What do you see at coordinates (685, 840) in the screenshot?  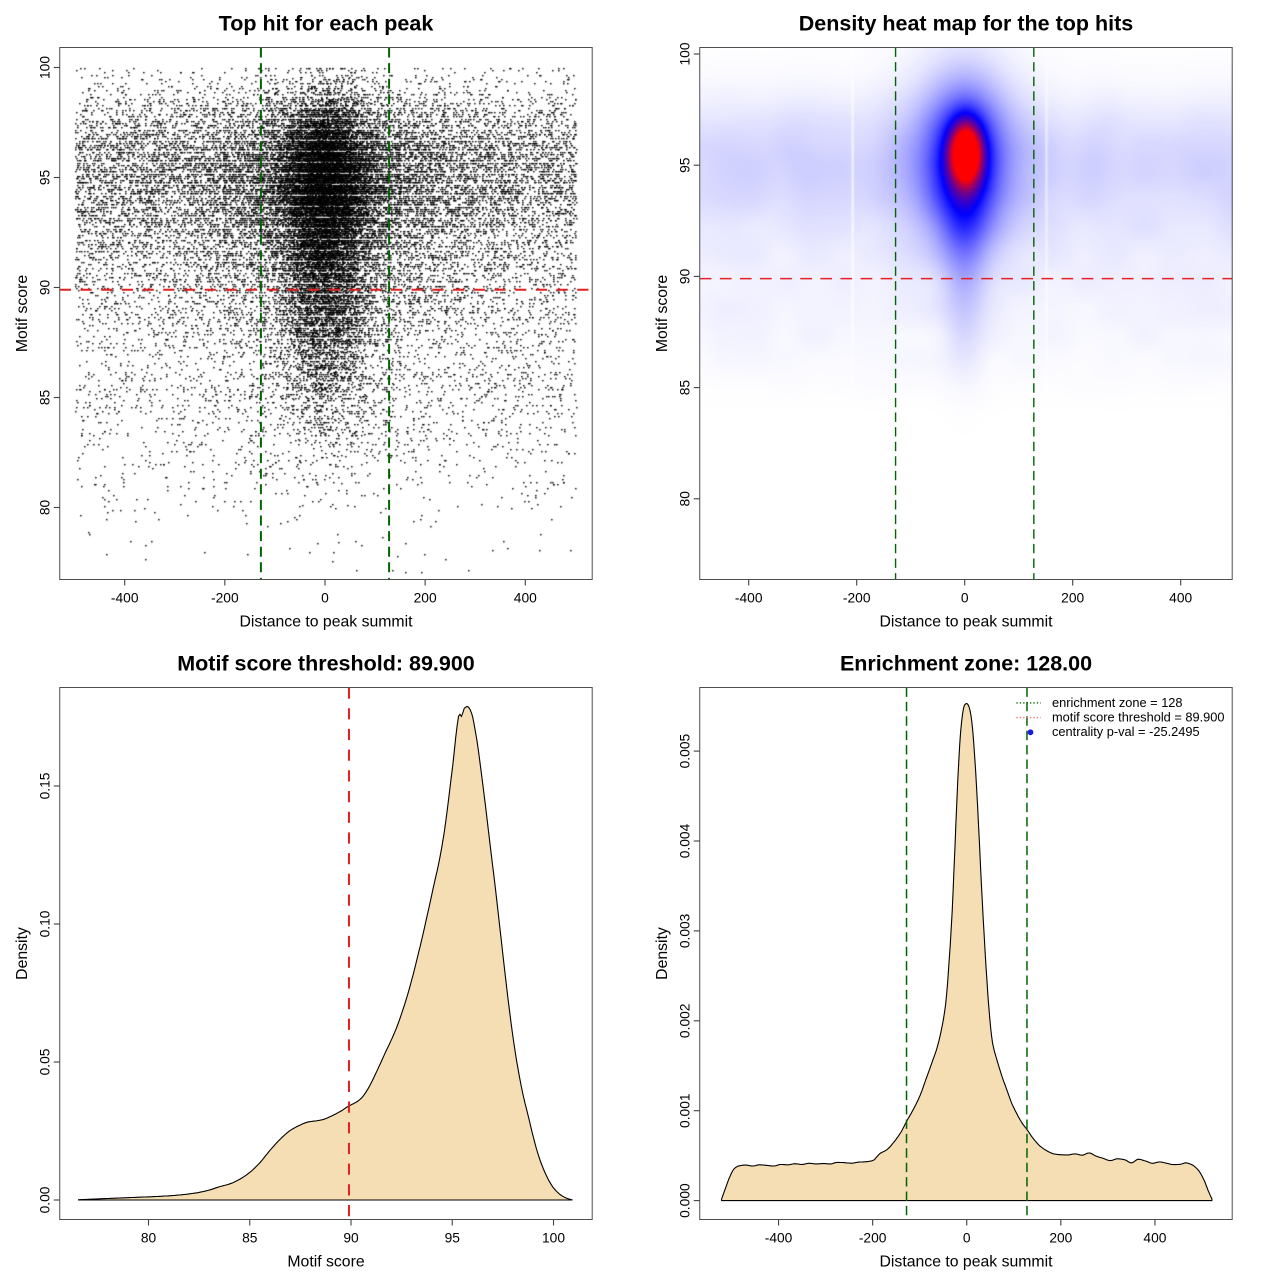 I see `svg-text: 0.004` at bounding box center [685, 840].